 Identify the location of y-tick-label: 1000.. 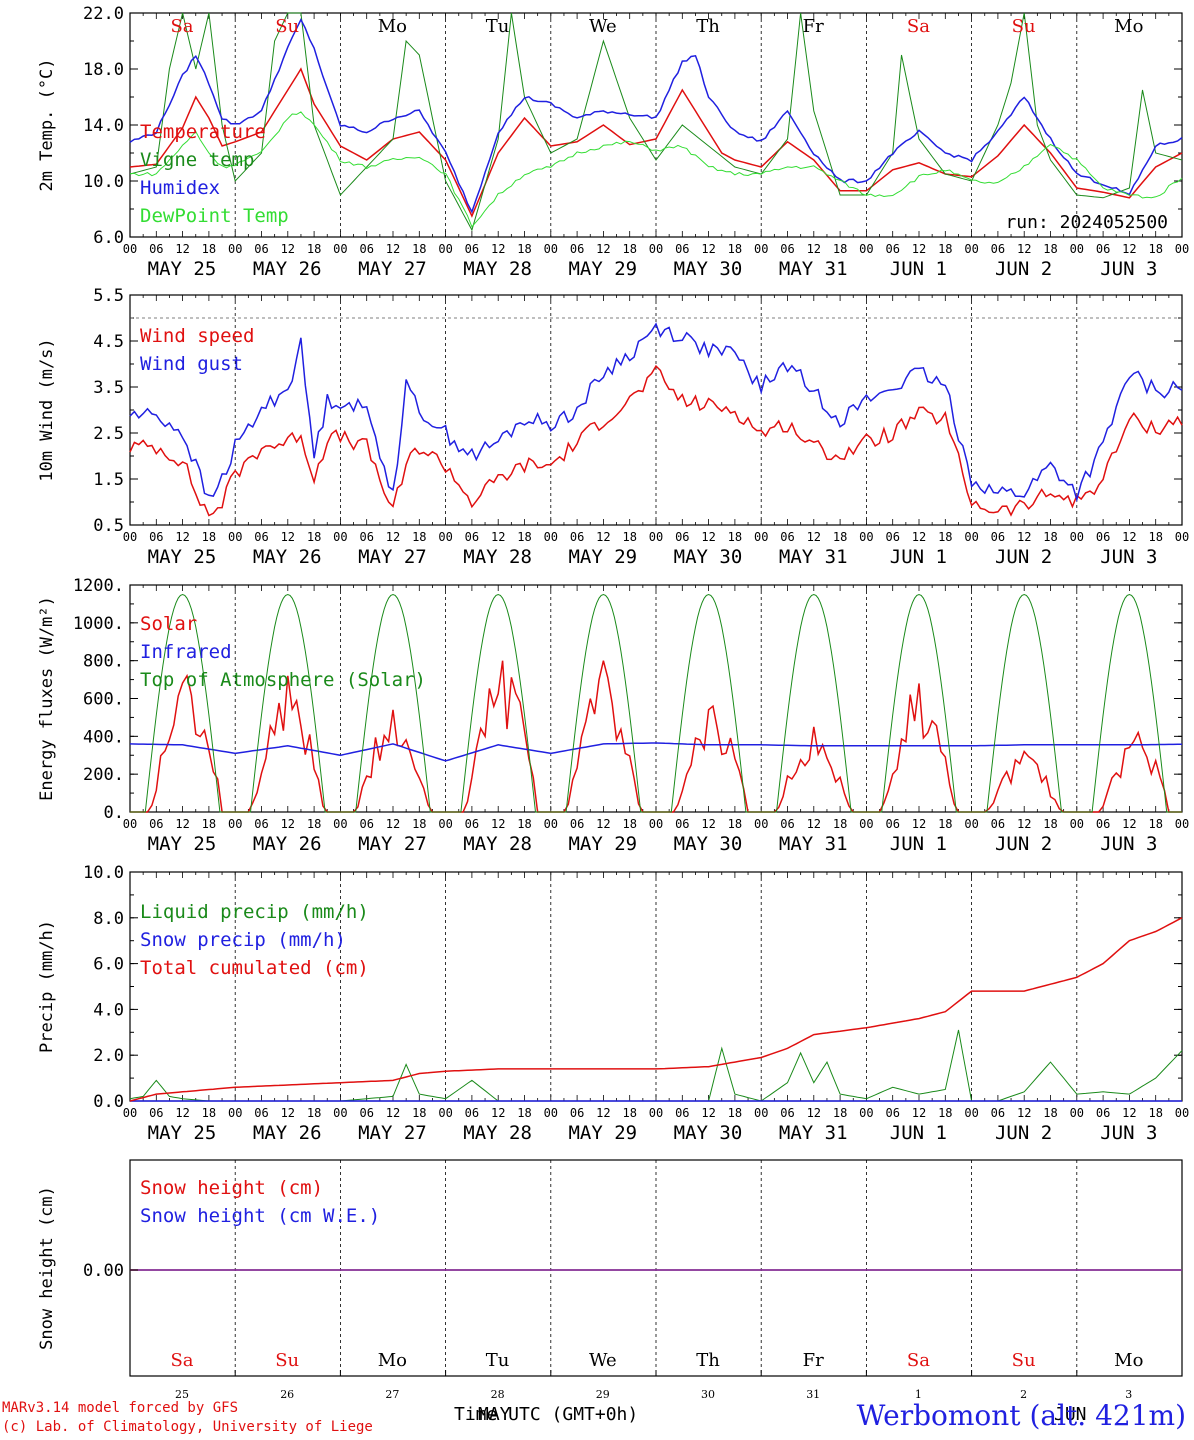
(98, 624).